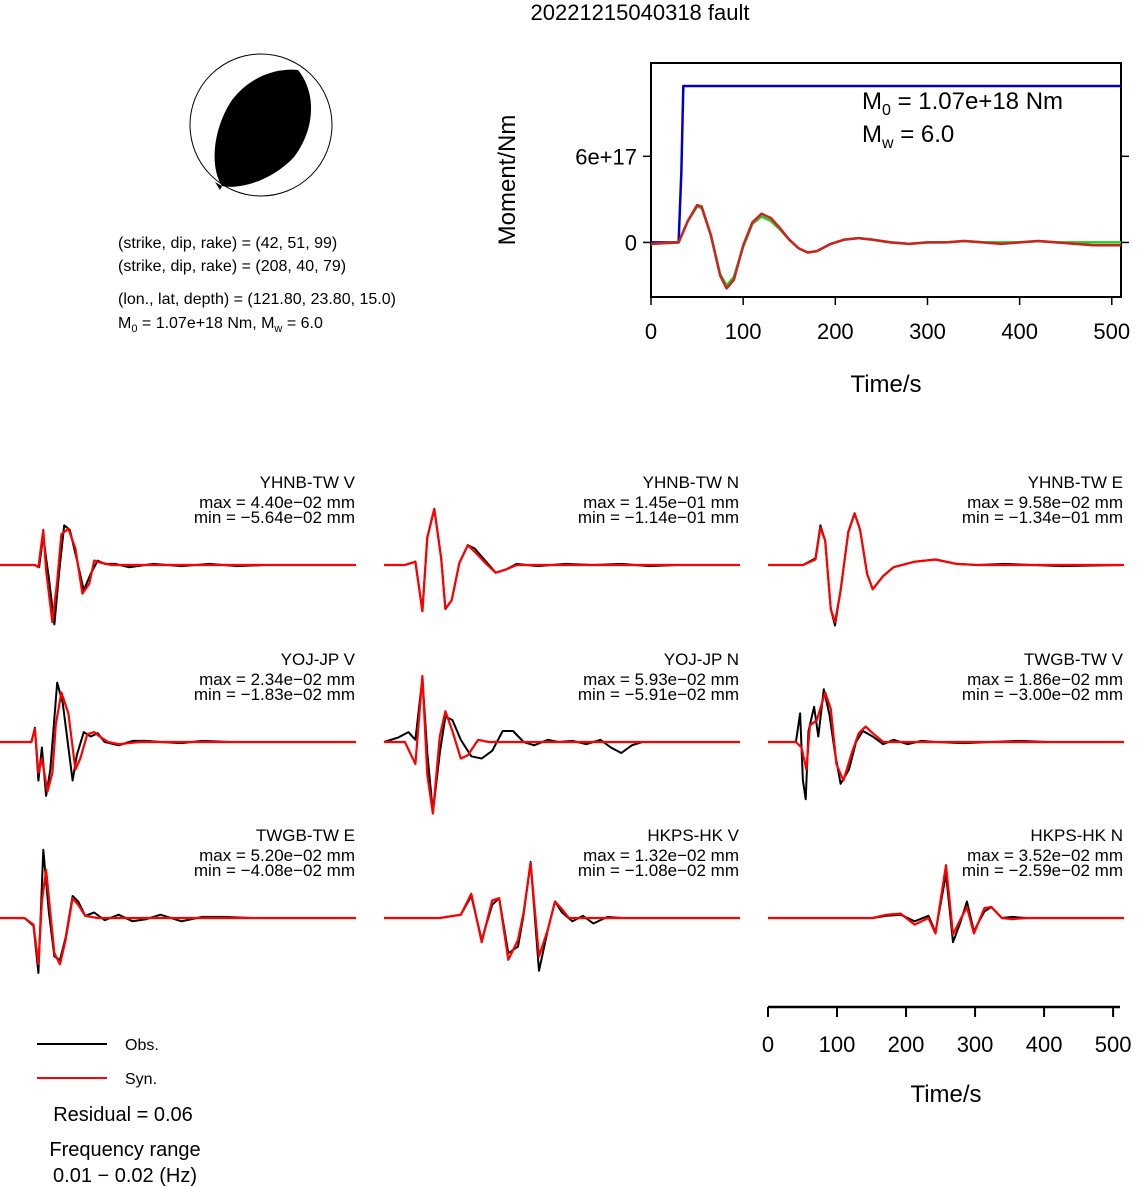  What do you see at coordinates (661, 855) in the screenshot?
I see `max-label: max = 1.32e−02 mm` at bounding box center [661, 855].